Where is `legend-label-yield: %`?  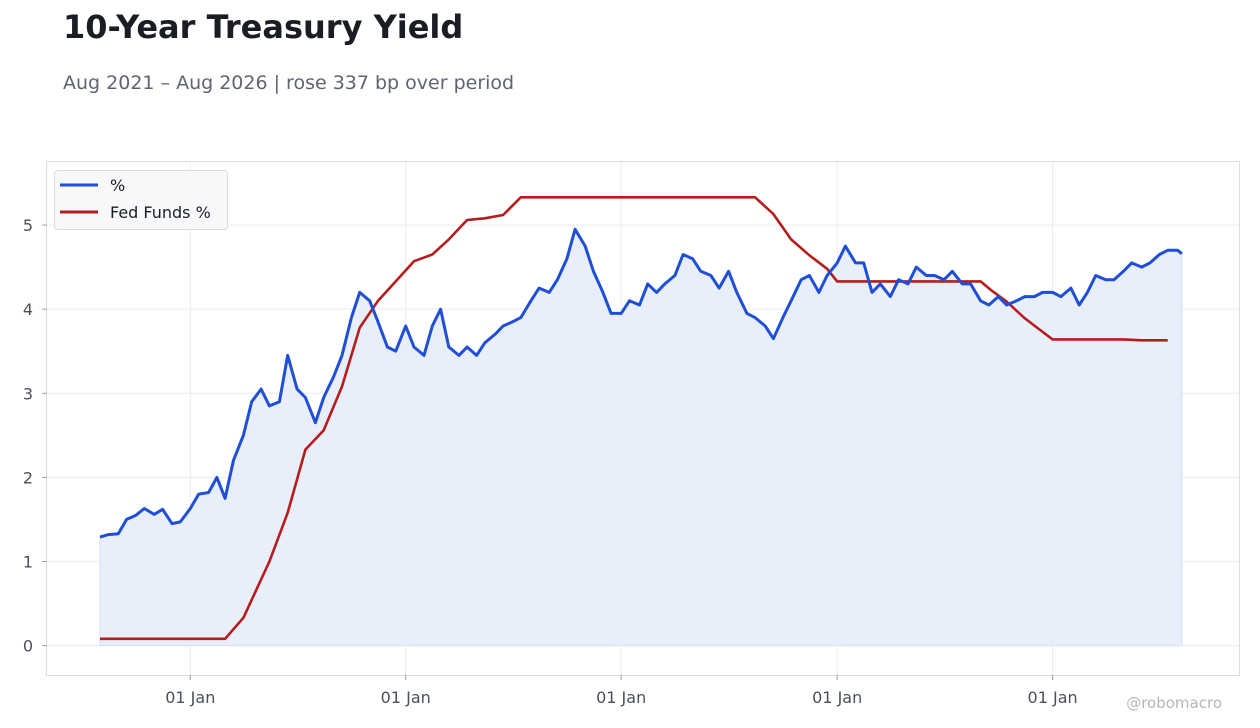
legend-label-yield: % is located at coordinates (117, 185).